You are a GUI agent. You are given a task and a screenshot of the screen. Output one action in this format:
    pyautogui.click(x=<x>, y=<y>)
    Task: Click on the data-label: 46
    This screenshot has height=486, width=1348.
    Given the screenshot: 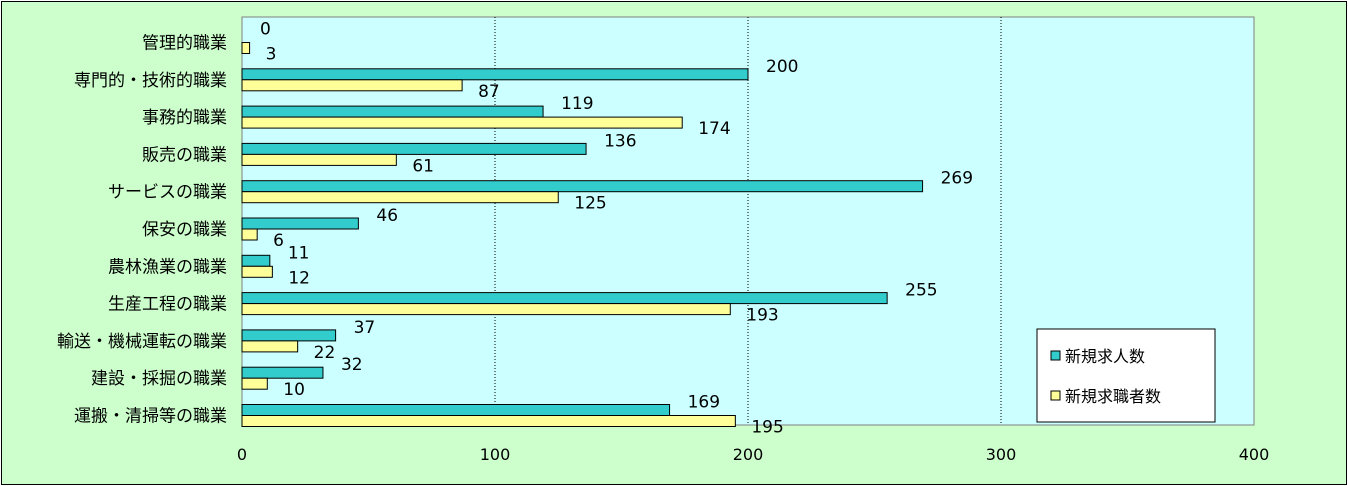 What is the action you would take?
    pyautogui.click(x=387, y=216)
    